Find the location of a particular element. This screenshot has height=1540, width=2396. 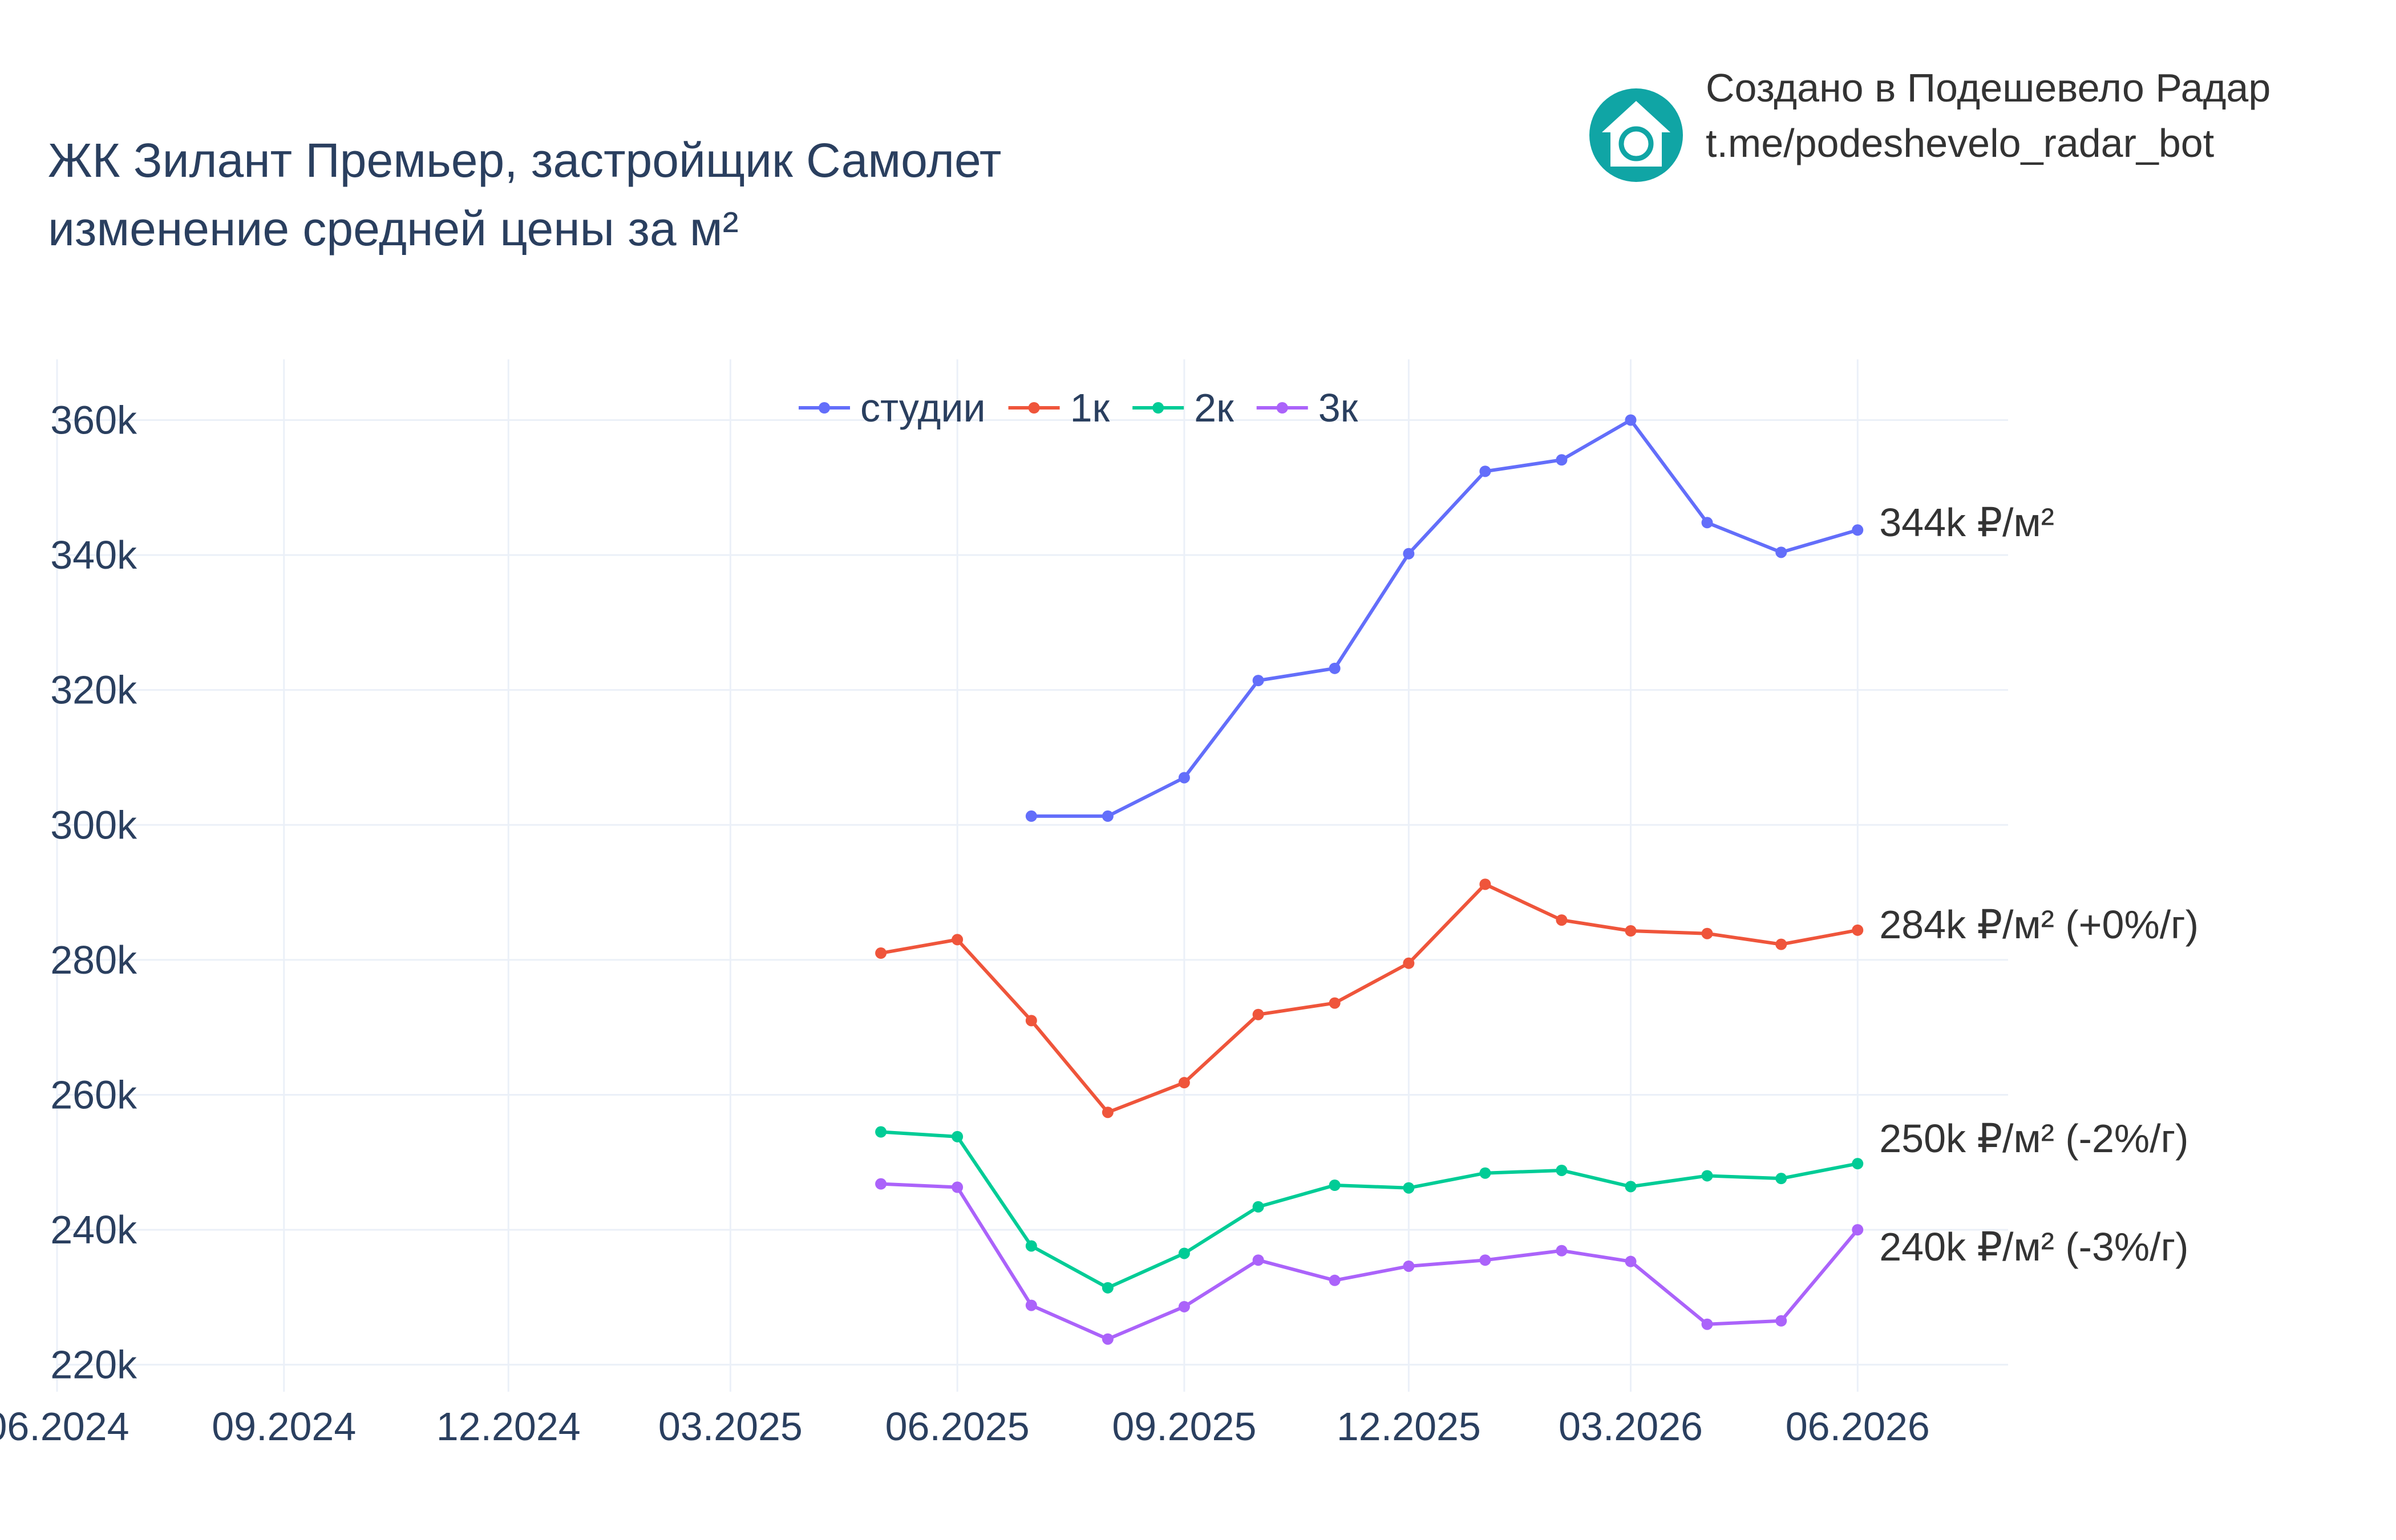

legend-item-3: 2к is located at coordinates (1183, 408).